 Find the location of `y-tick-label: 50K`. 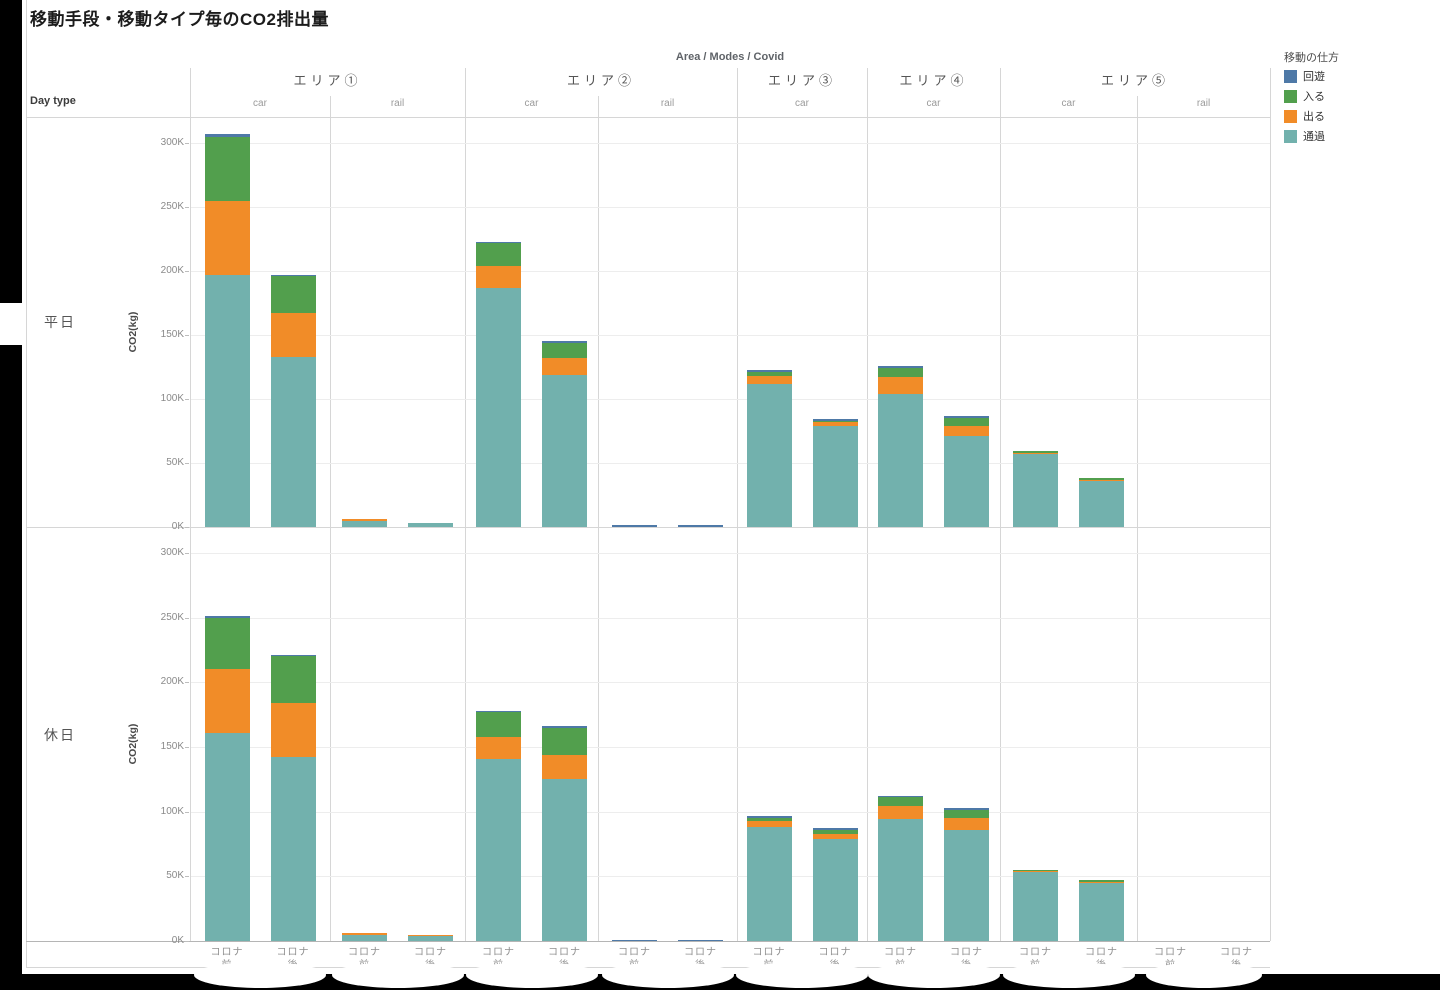

y-tick-label: 50K is located at coordinates (175, 462).